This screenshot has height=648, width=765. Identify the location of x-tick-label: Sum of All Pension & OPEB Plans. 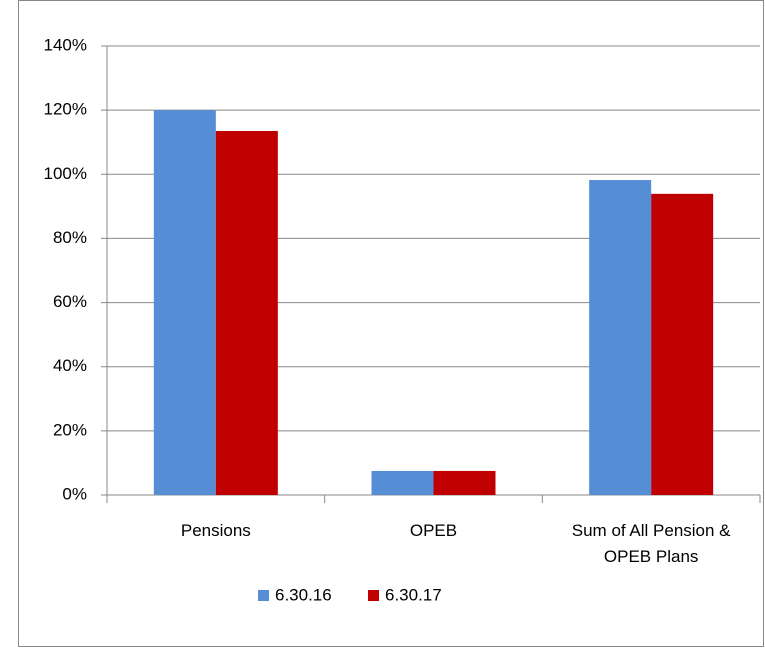
(651, 543).